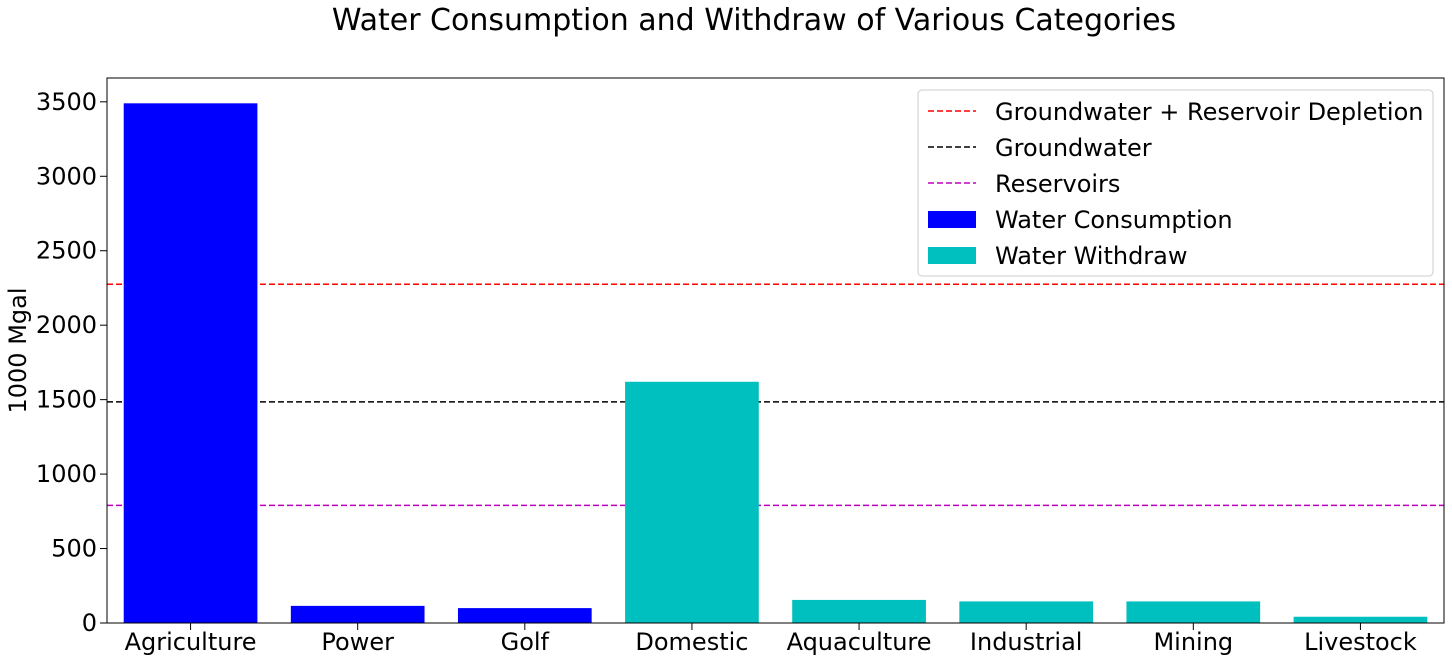 The image size is (1452, 660). What do you see at coordinates (357, 614) in the screenshot?
I see `bar-power` at bounding box center [357, 614].